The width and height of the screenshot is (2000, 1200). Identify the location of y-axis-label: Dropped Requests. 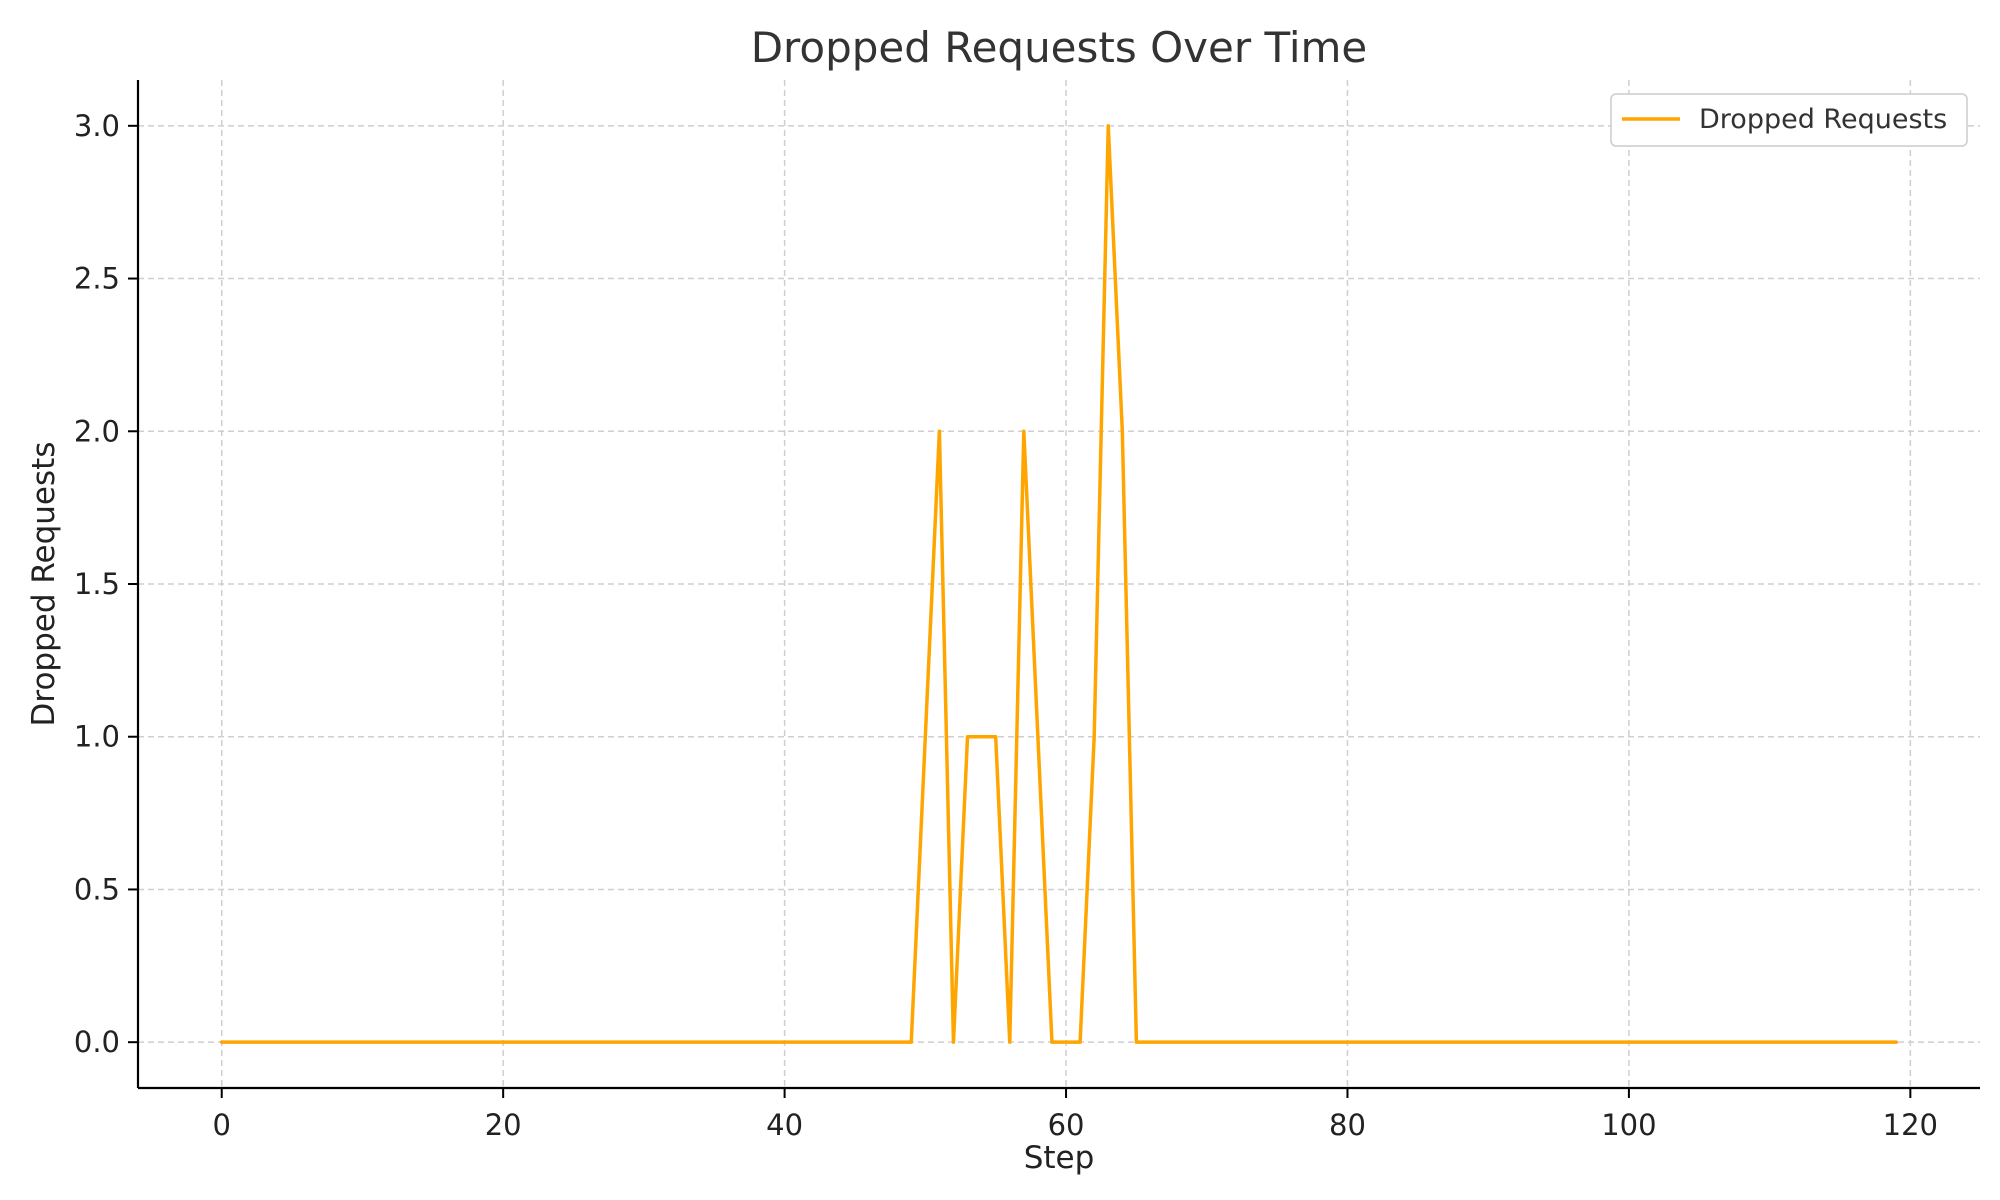
(44, 584).